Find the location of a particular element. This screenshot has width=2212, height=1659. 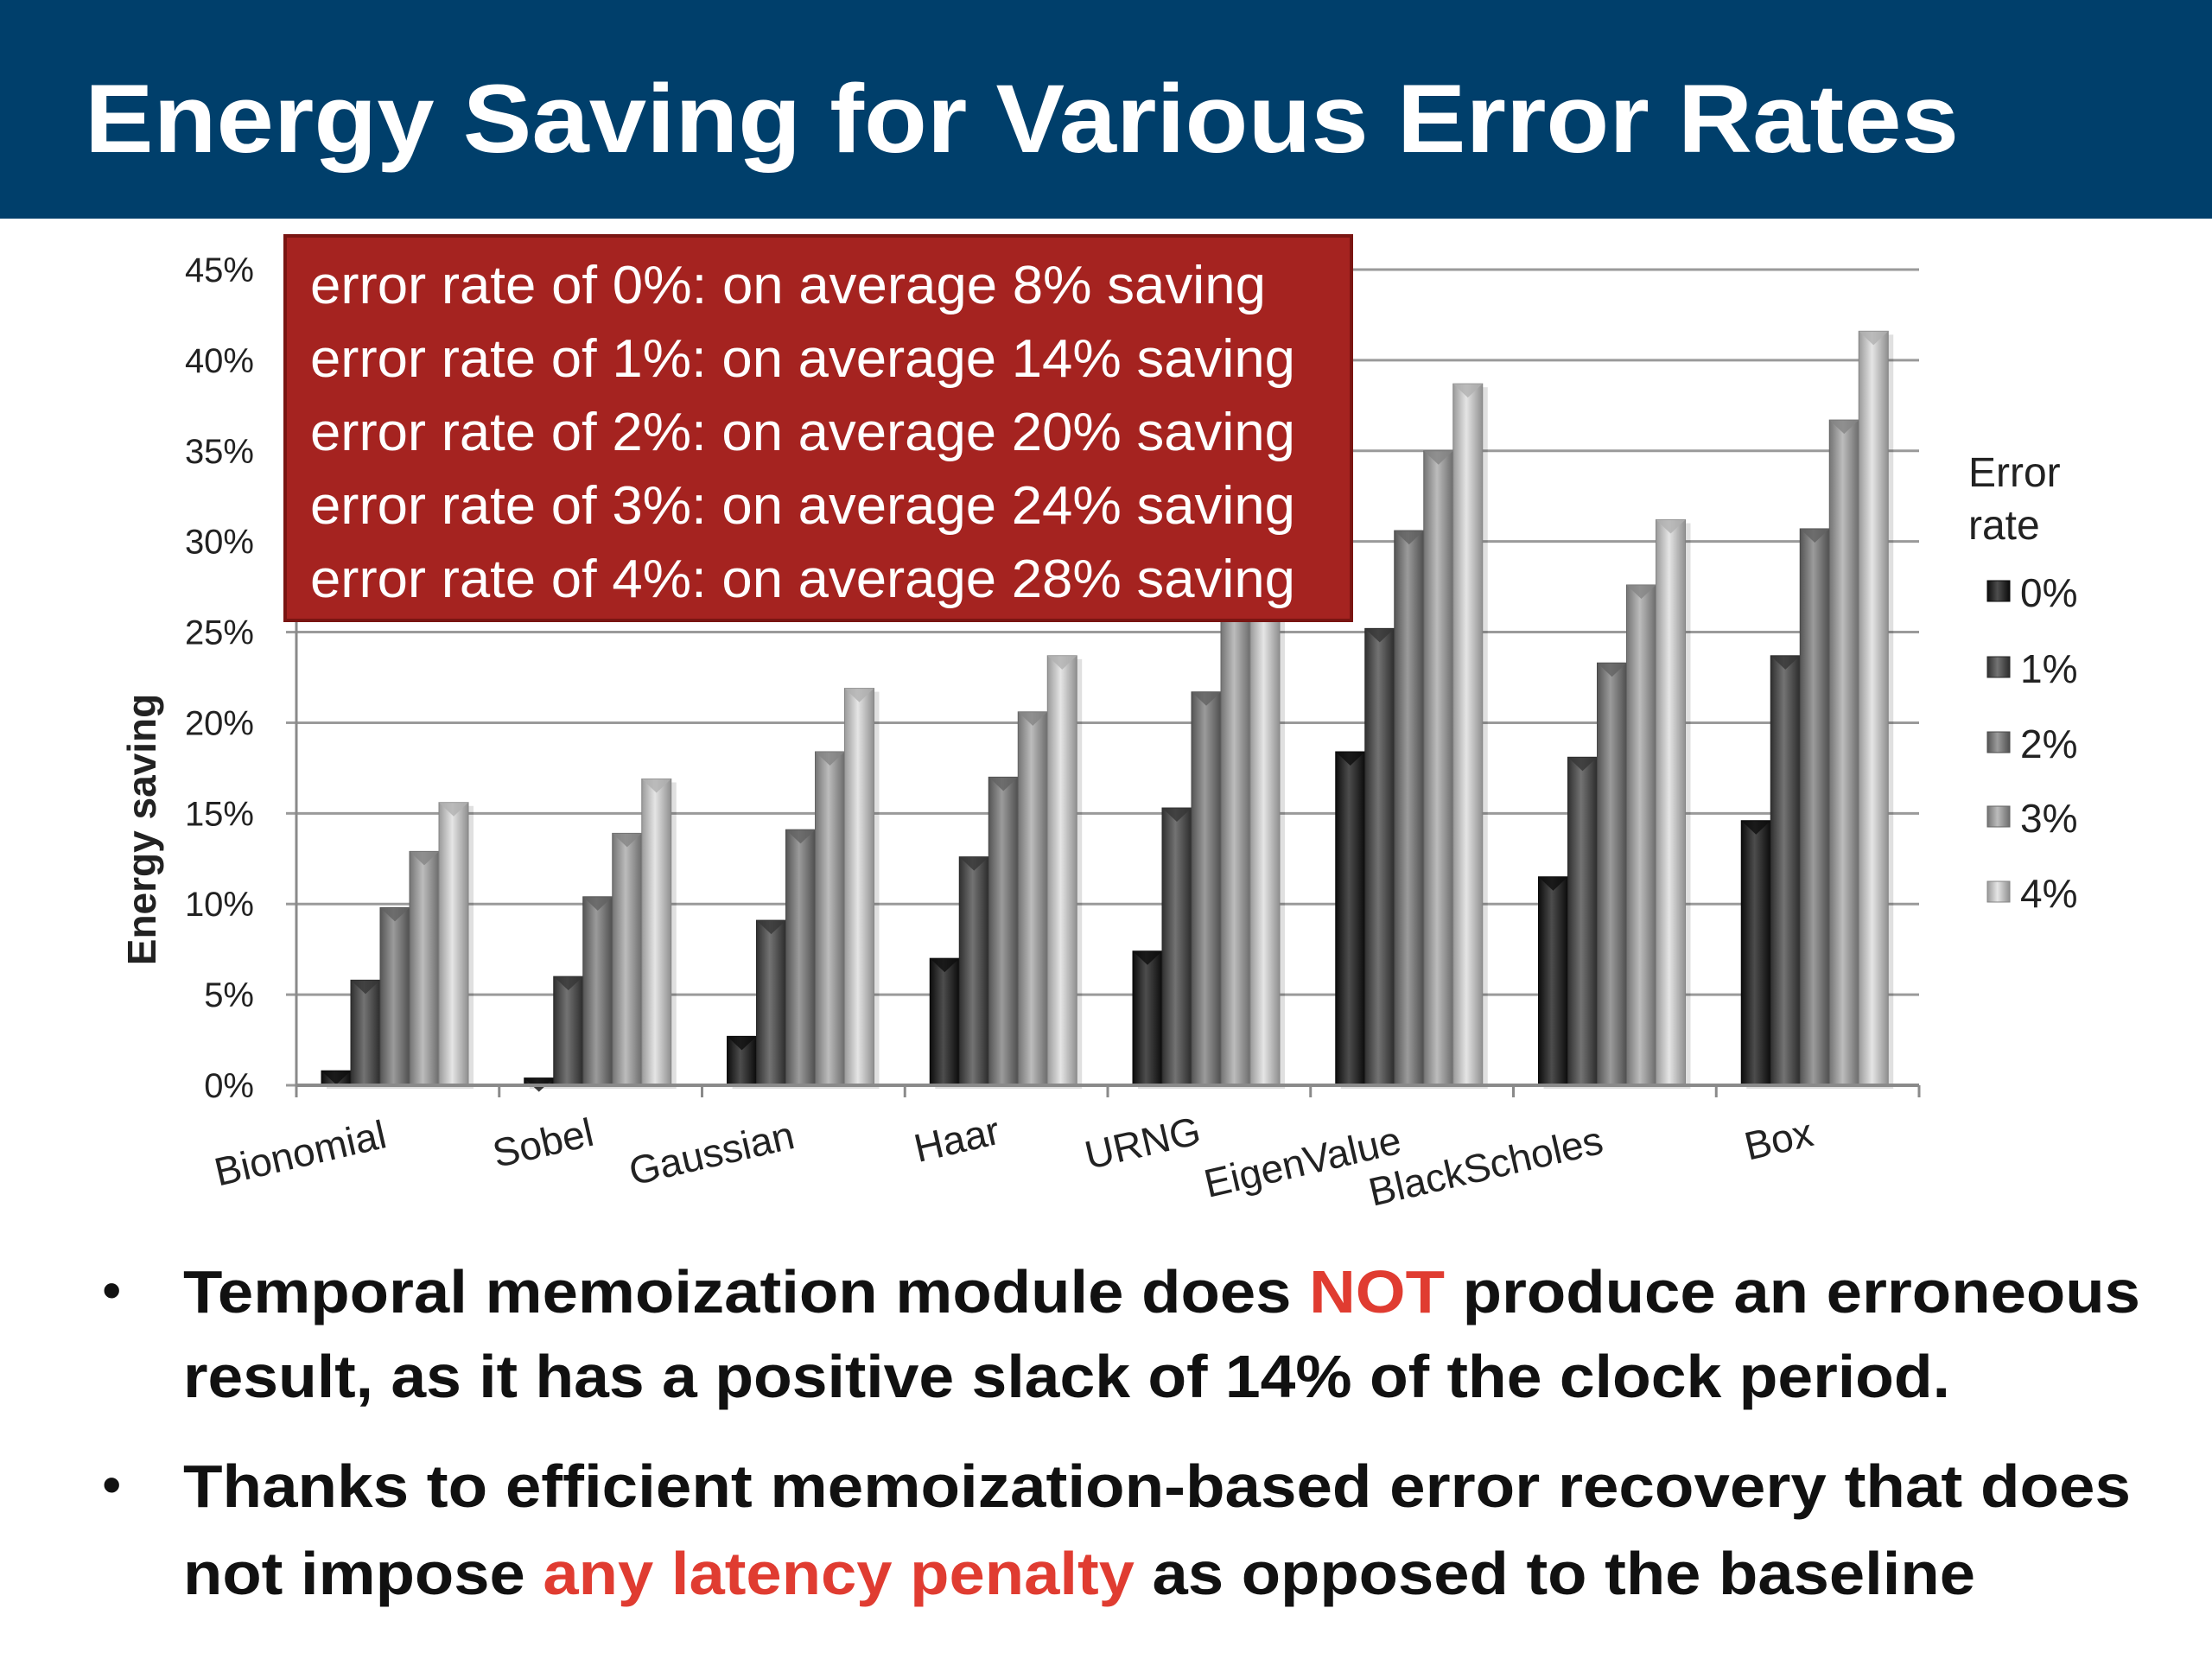

callout-line: error rate of 2%: on average 20% saving is located at coordinates (802, 432).